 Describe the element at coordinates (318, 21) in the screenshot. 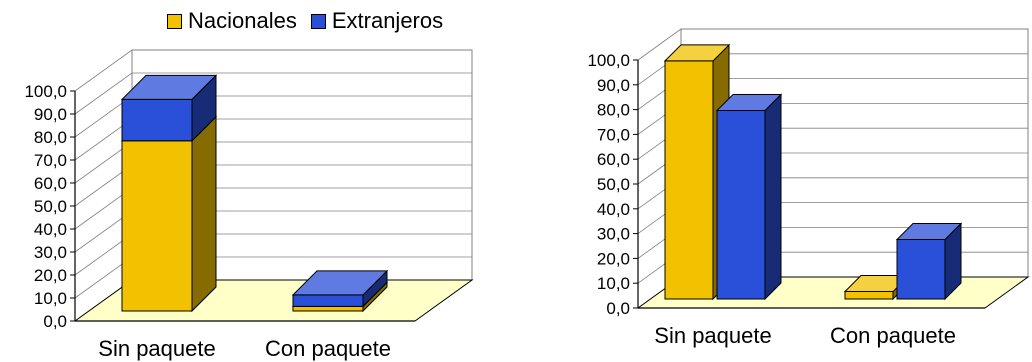

I see `legend-swatch-extranjeros` at that location.